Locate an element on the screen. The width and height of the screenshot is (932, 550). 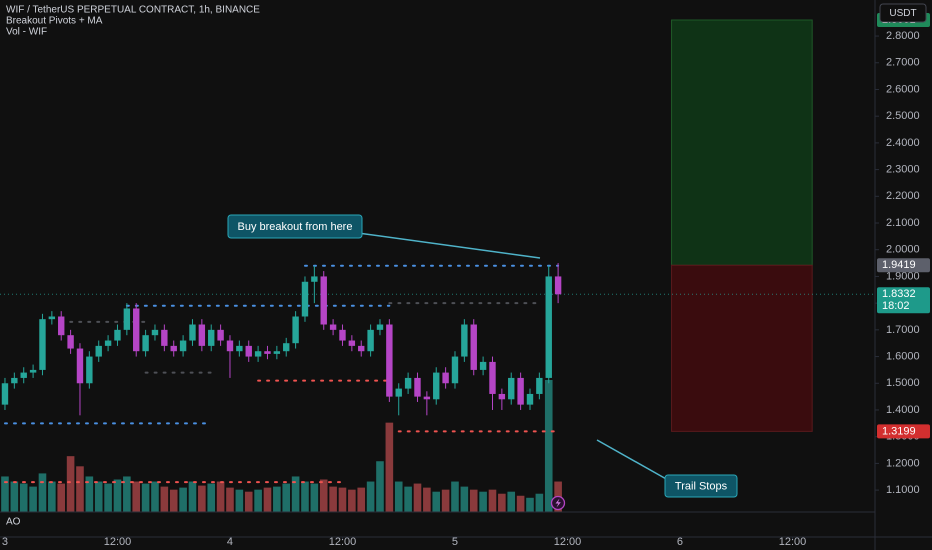
y-tick-label: 1.6000 is located at coordinates (903, 356).